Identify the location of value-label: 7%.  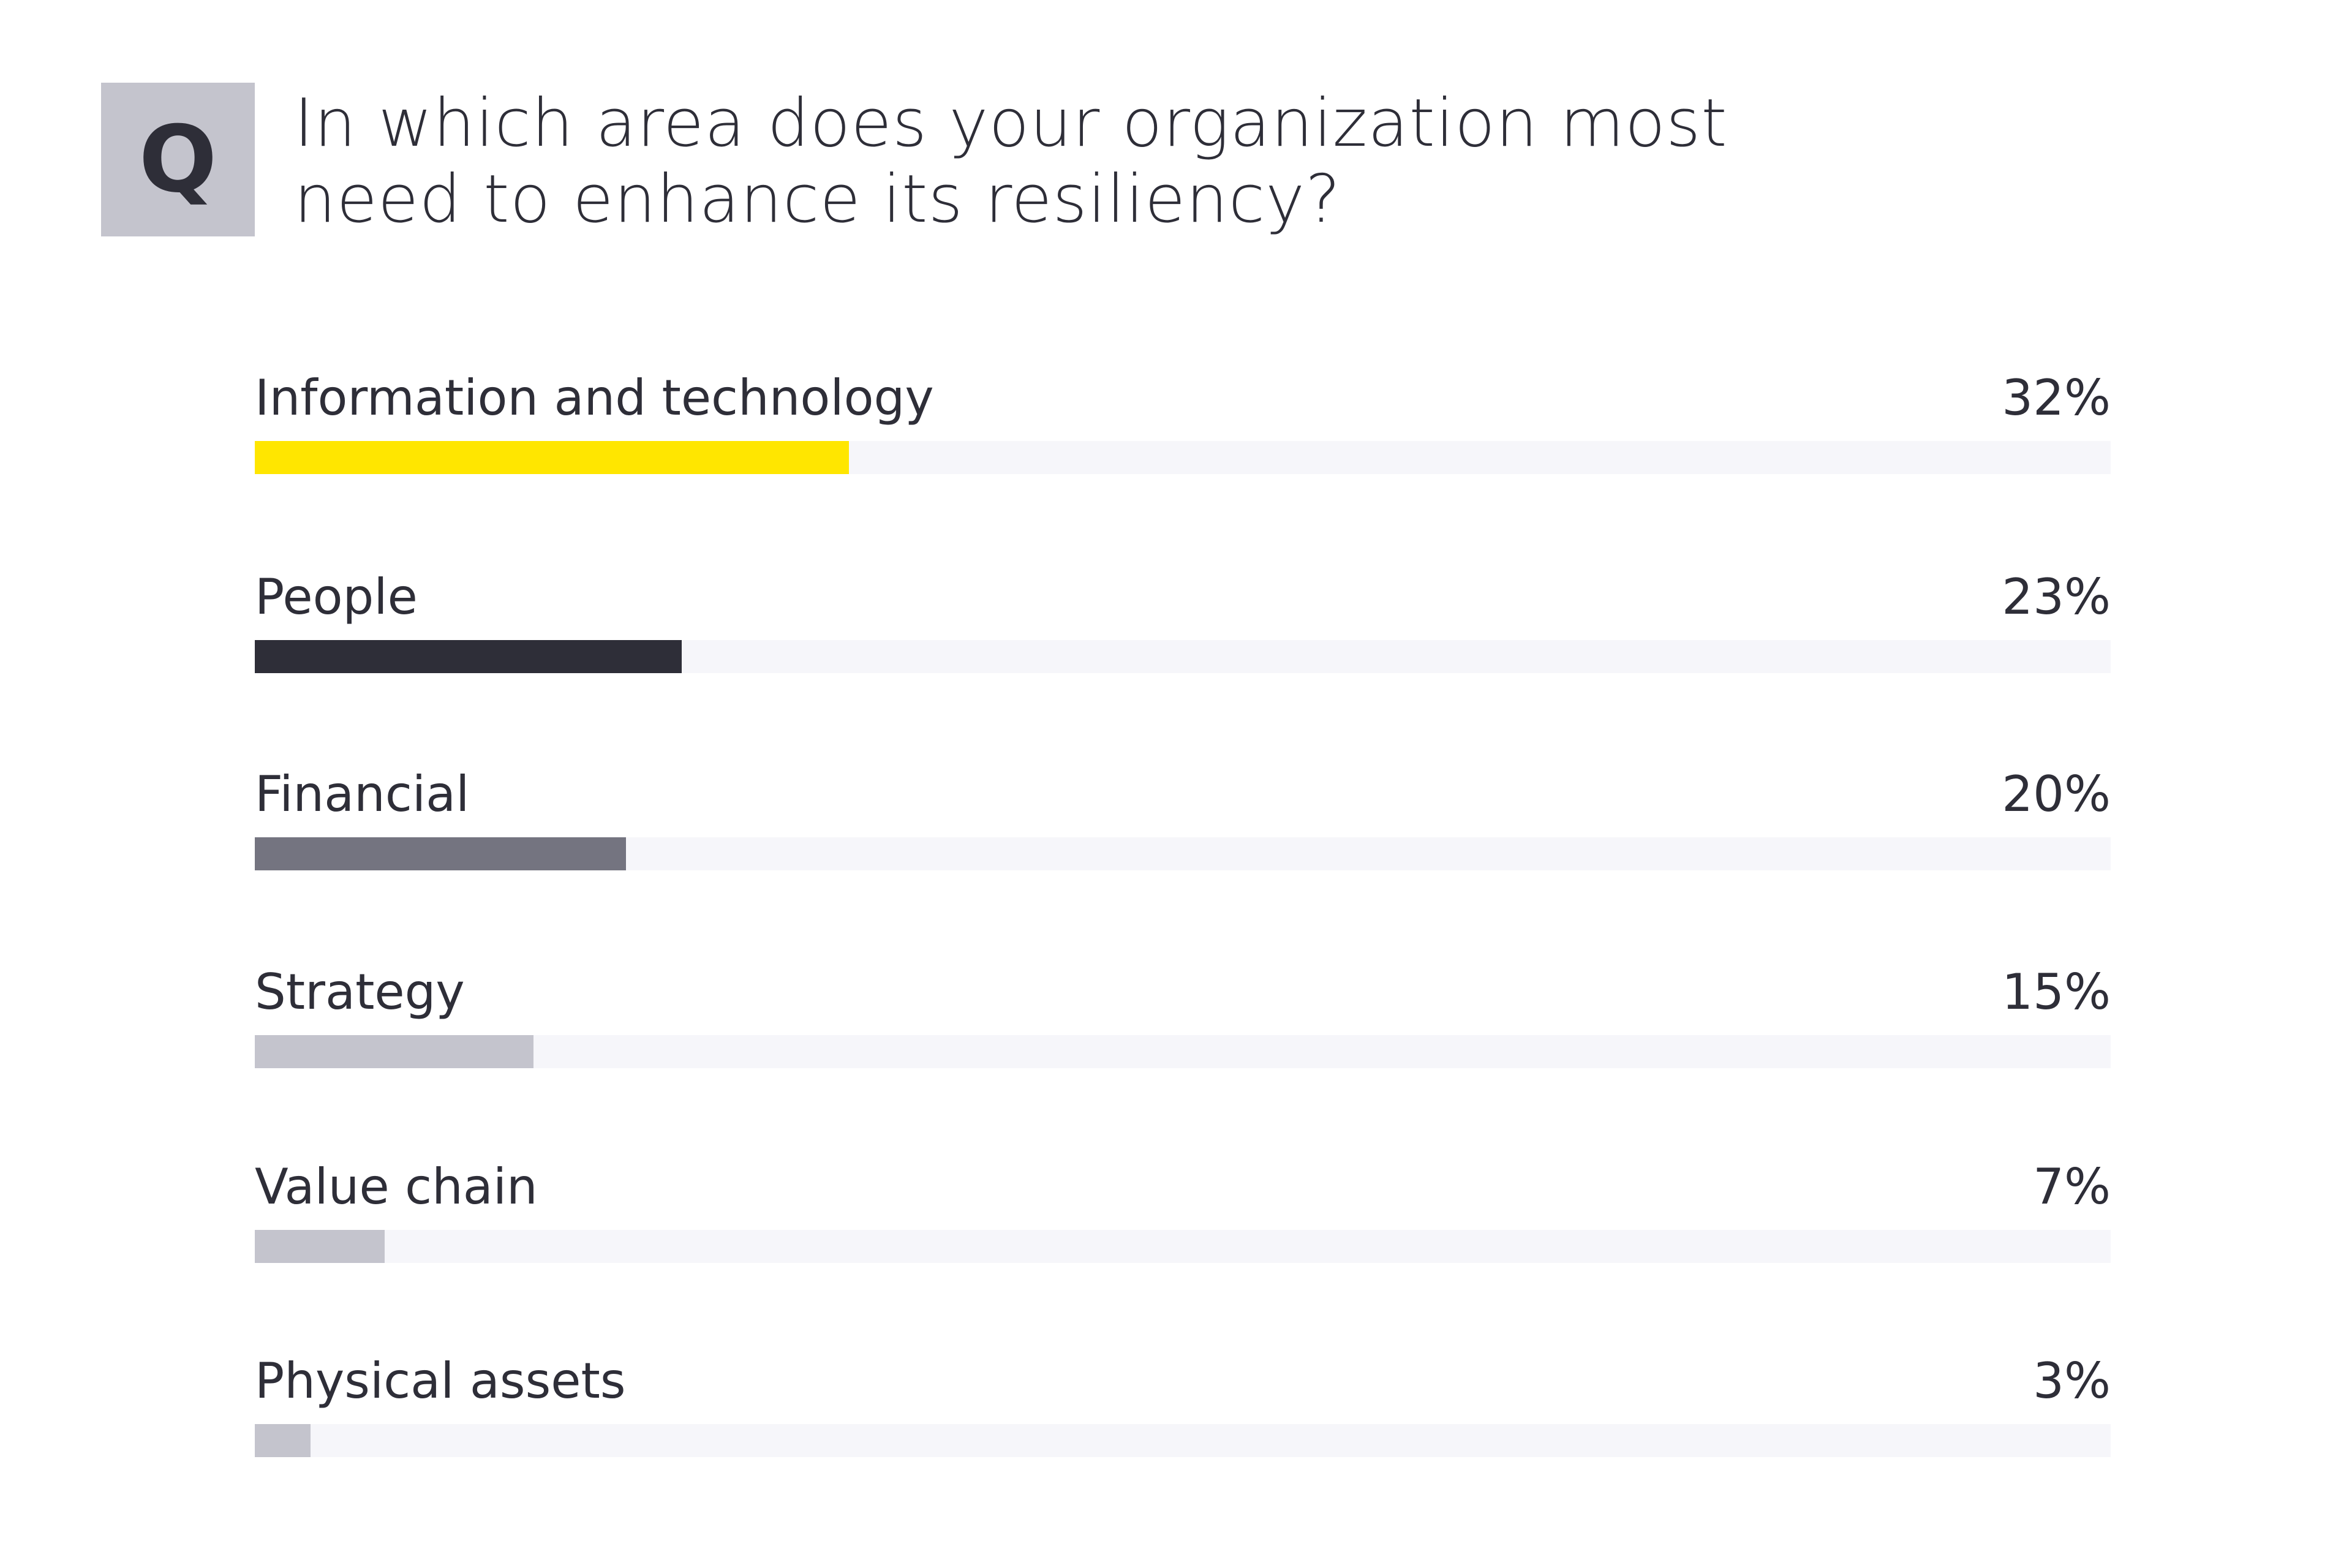
(2072, 1186).